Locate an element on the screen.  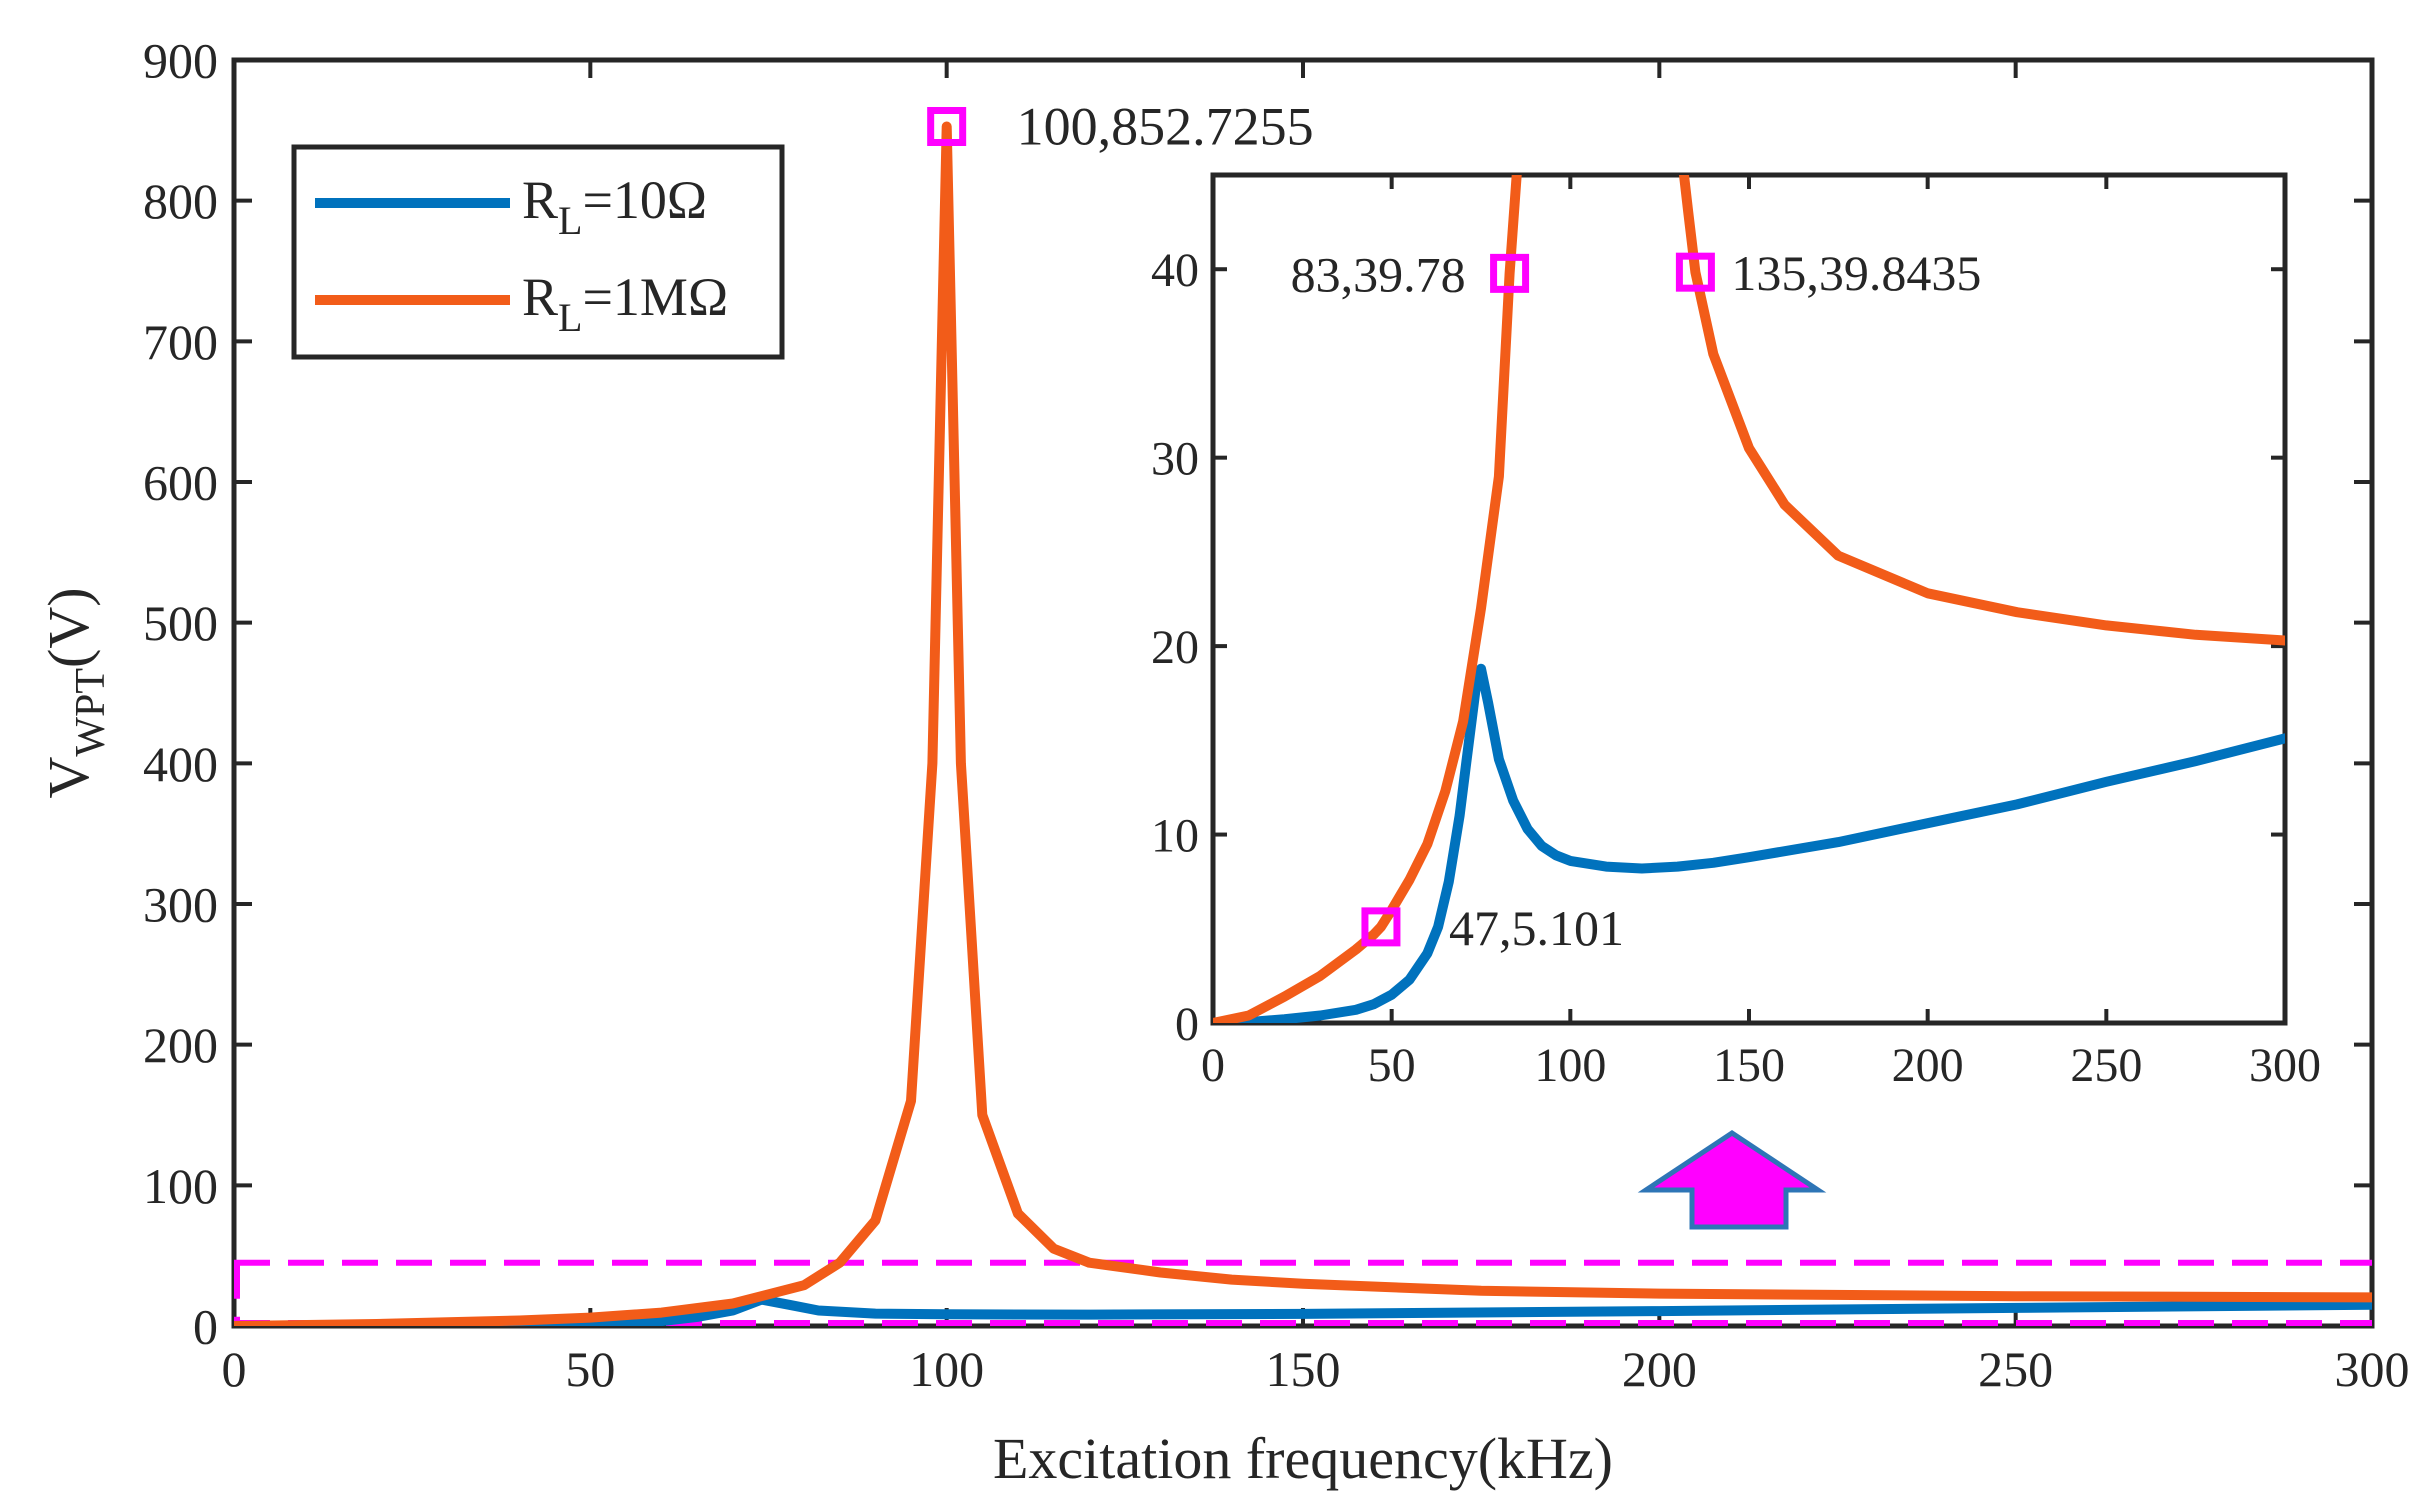
main-x-tick-label-300: 300 is located at coordinates (2372, 1369).